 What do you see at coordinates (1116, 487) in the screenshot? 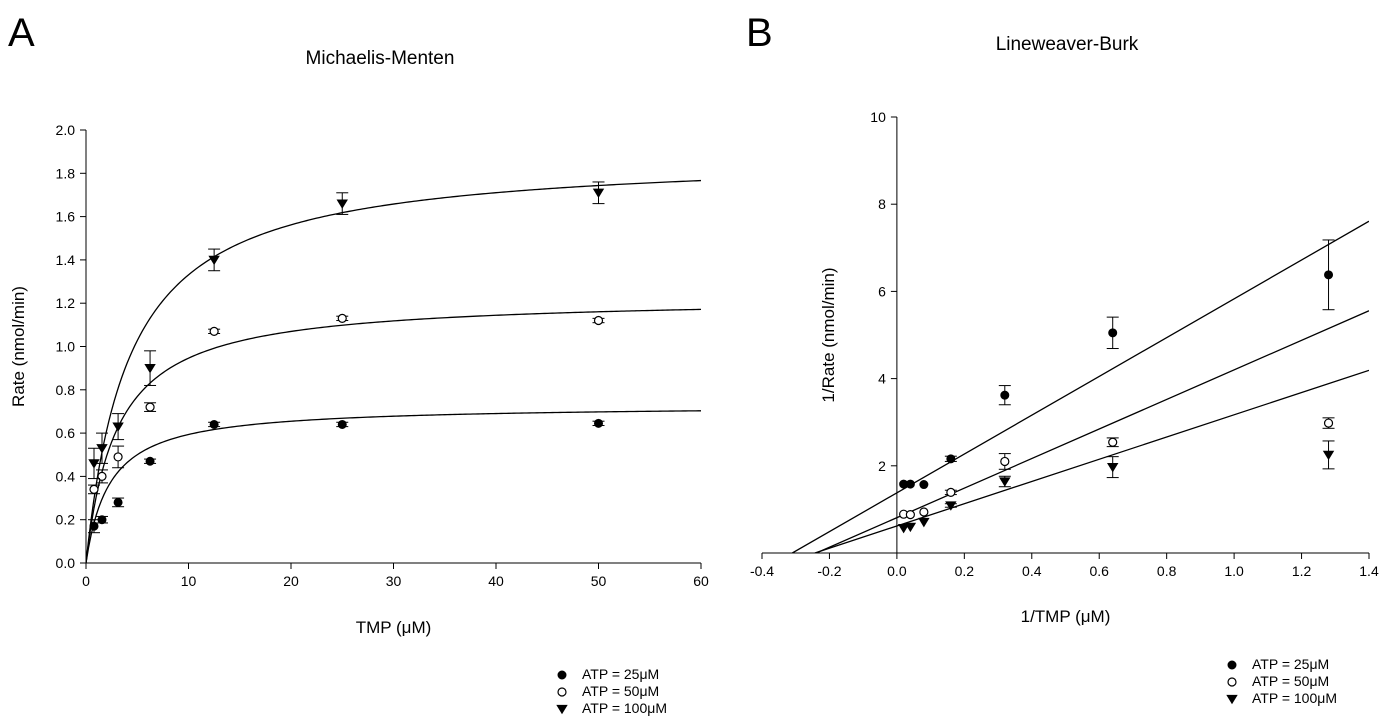
I see `series-atp-100-m` at bounding box center [1116, 487].